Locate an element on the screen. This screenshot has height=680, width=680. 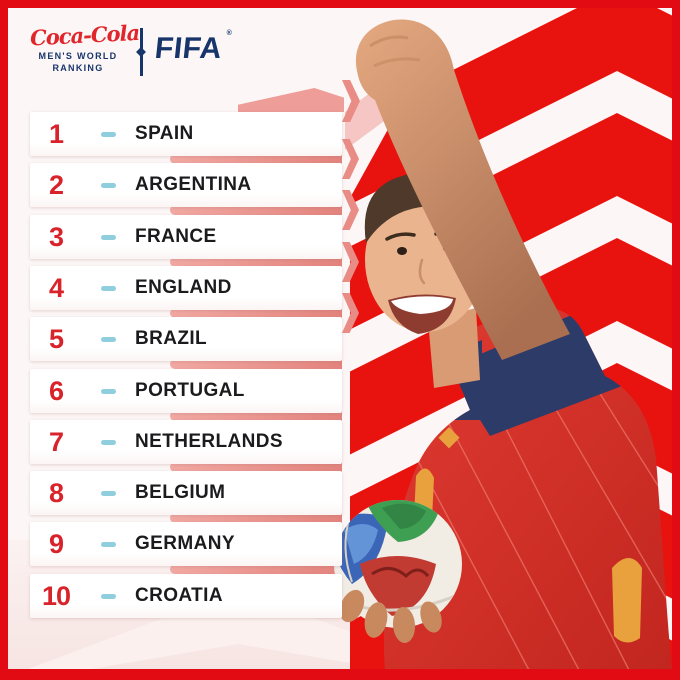
ranking-row: 6 PORTUGAL is located at coordinates (186, 391).